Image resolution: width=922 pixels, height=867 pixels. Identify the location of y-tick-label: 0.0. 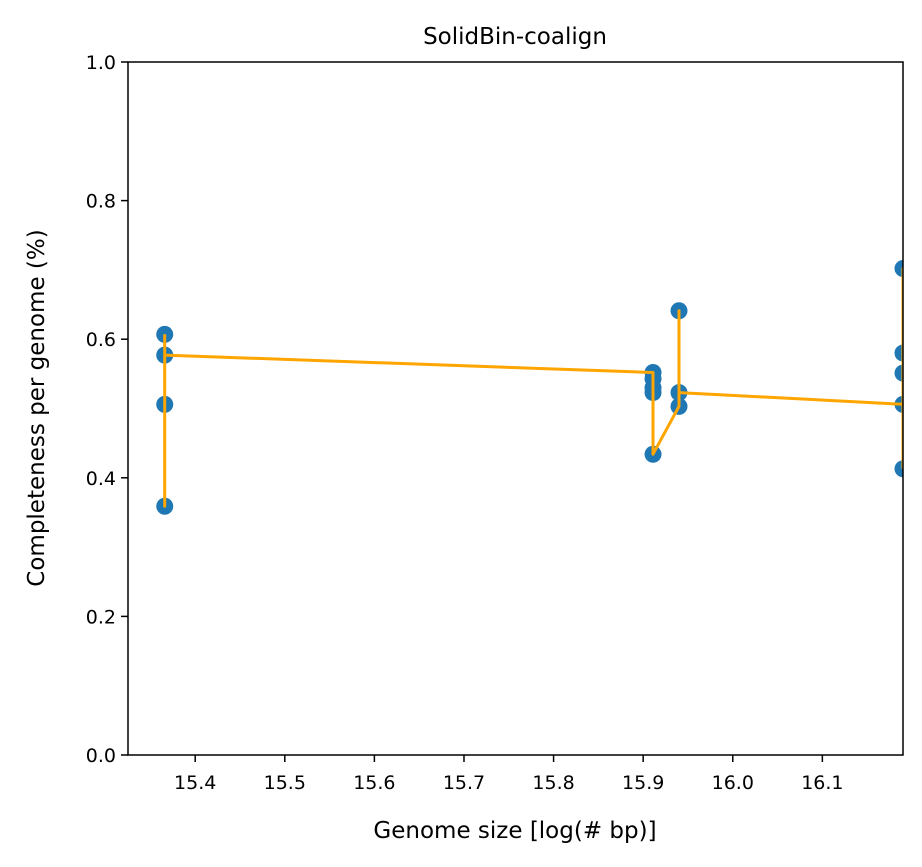
(101, 756).